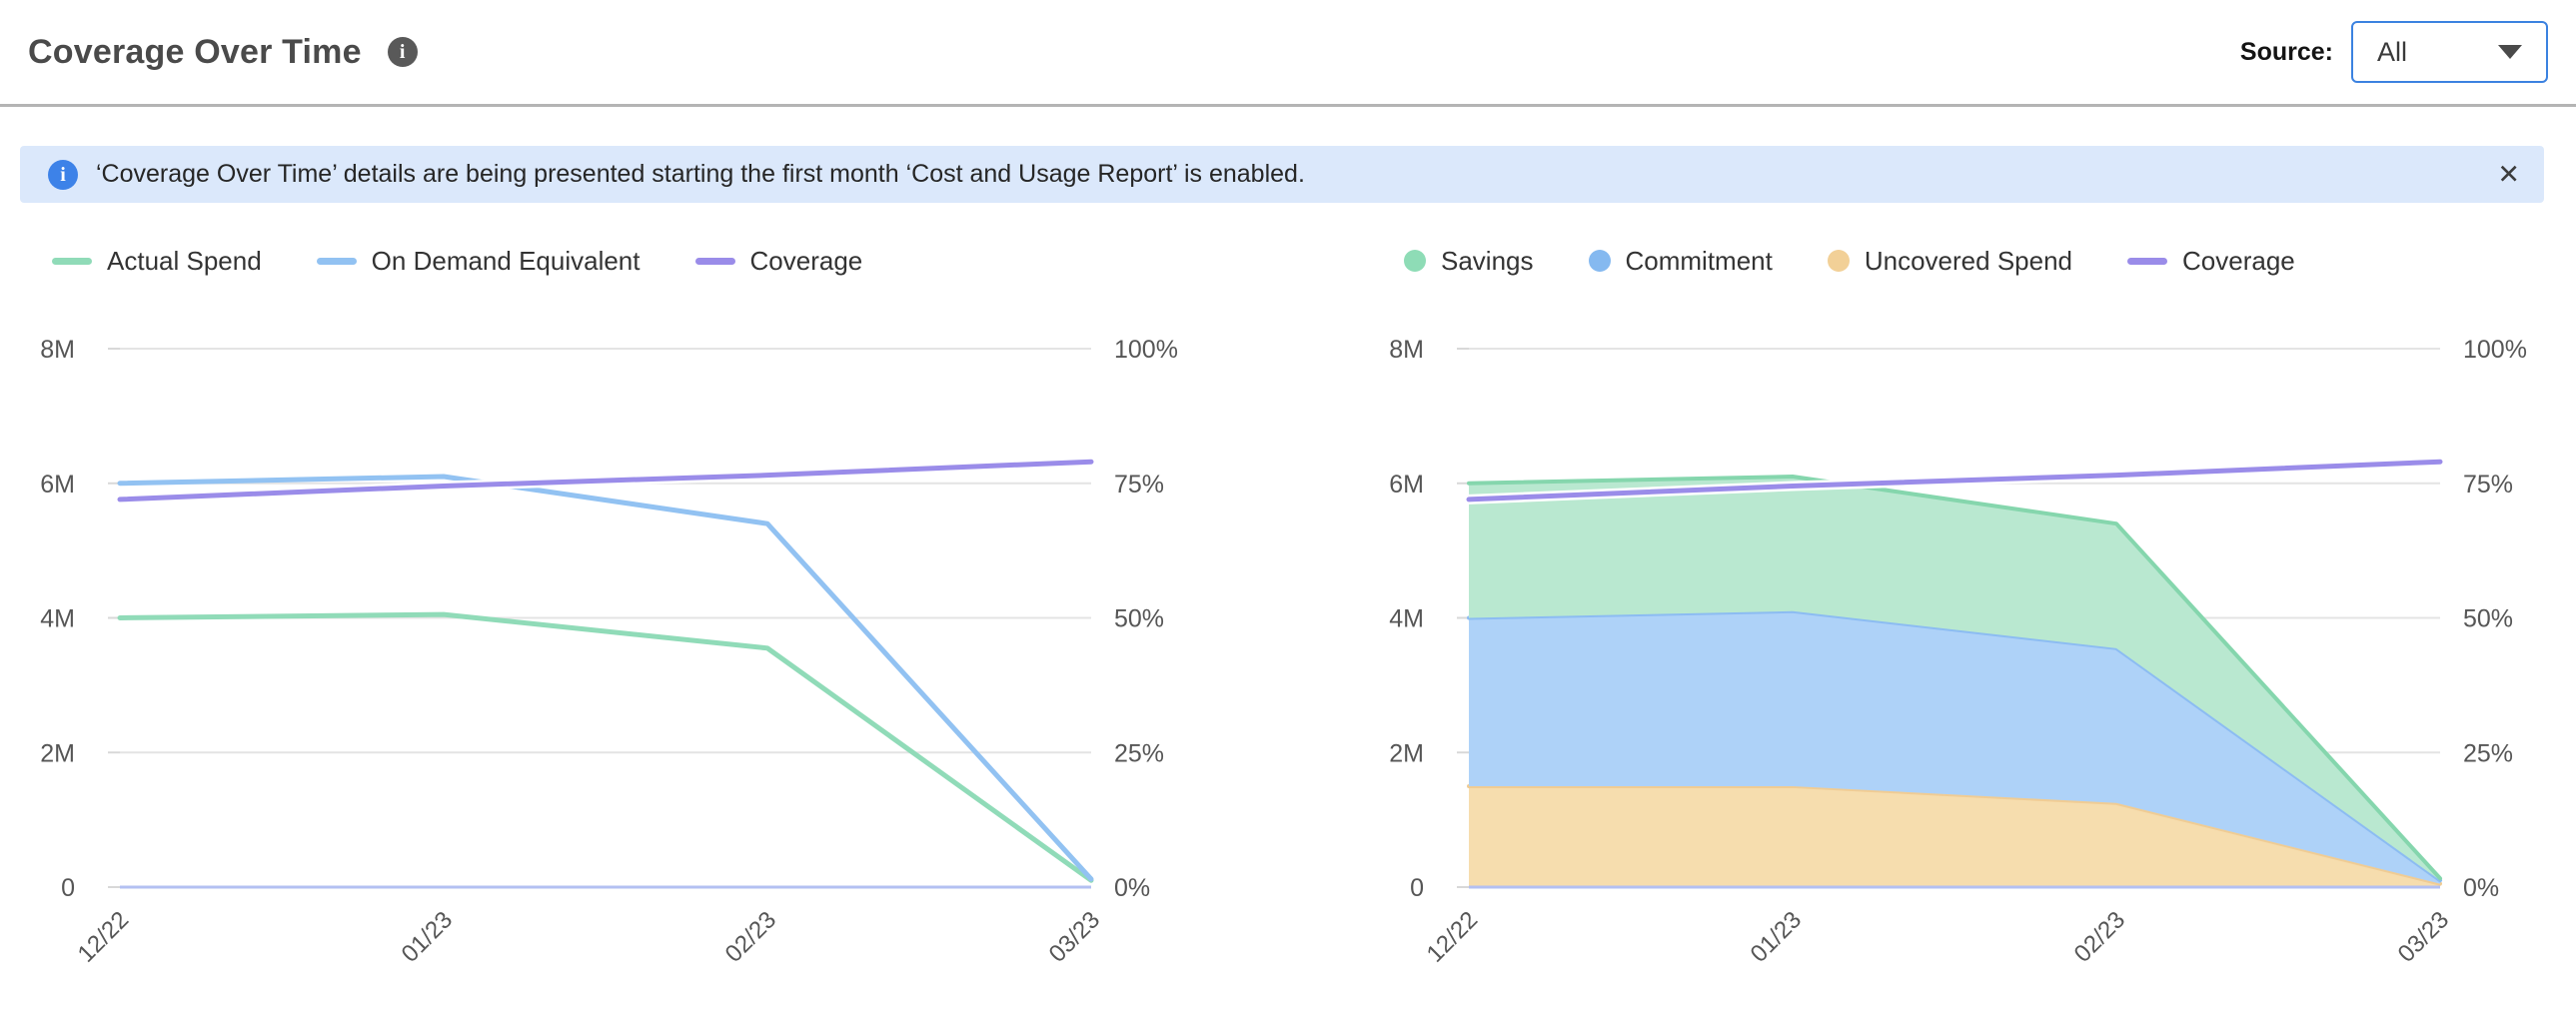 This screenshot has width=2576, height=1015. I want to click on legend-label: On Demand Equivalent, so click(506, 260).